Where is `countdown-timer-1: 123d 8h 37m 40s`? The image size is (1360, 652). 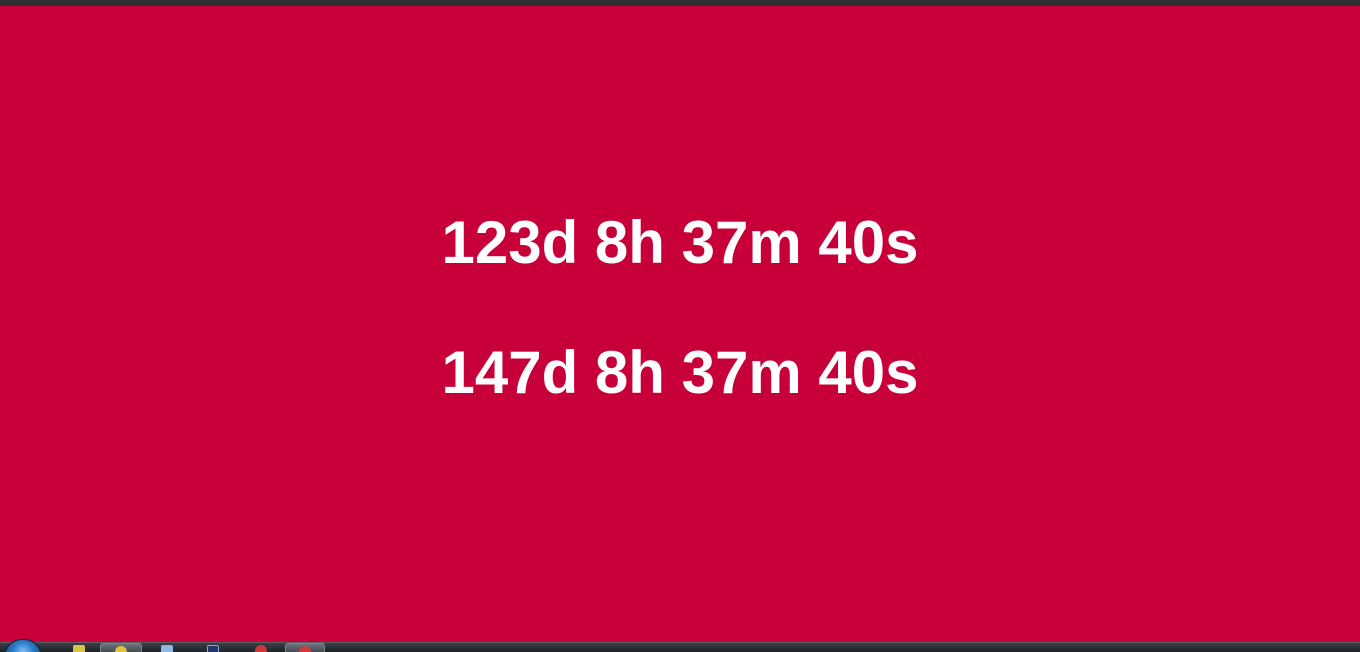 countdown-timer-1: 123d 8h 37m 40s is located at coordinates (680, 242).